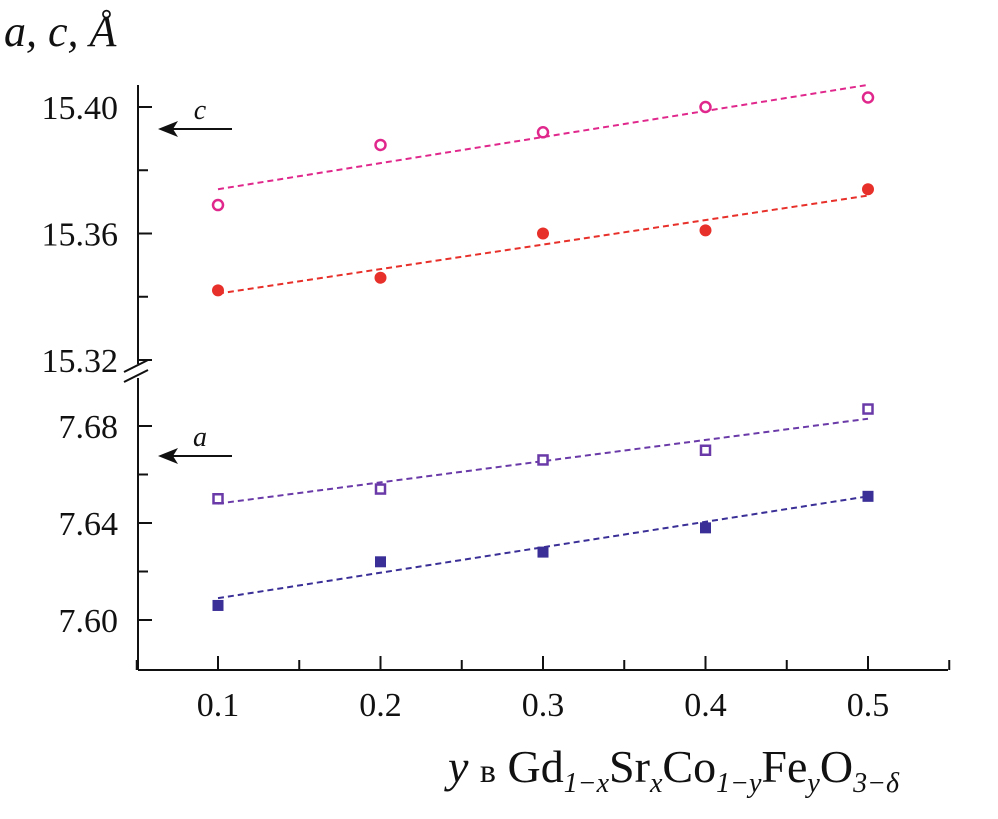 The width and height of the screenshot is (998, 819). I want to click on x-axis-formula: Gd1−xSrxCo1−yFeyO3−δ, so click(703, 770).